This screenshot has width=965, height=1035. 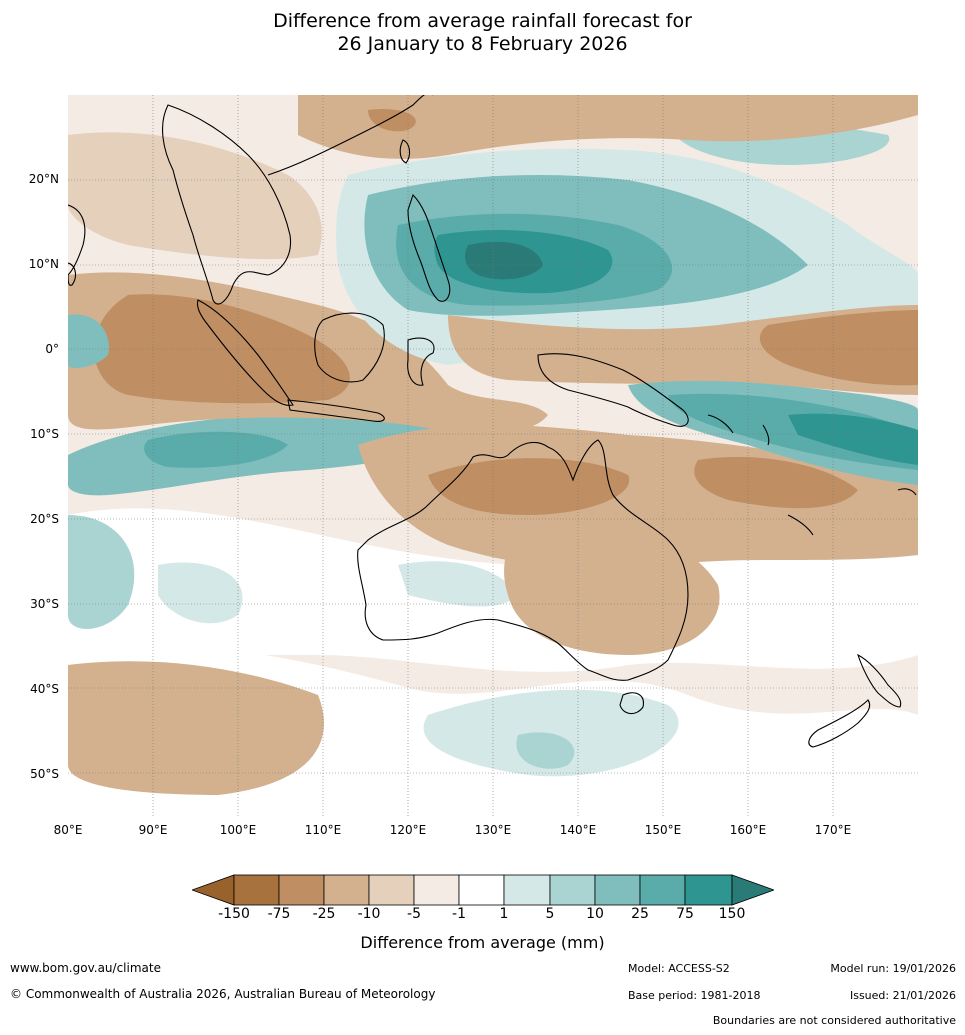 What do you see at coordinates (88, 341) in the screenshot?
I see `teal-spot-west-equator` at bounding box center [88, 341].